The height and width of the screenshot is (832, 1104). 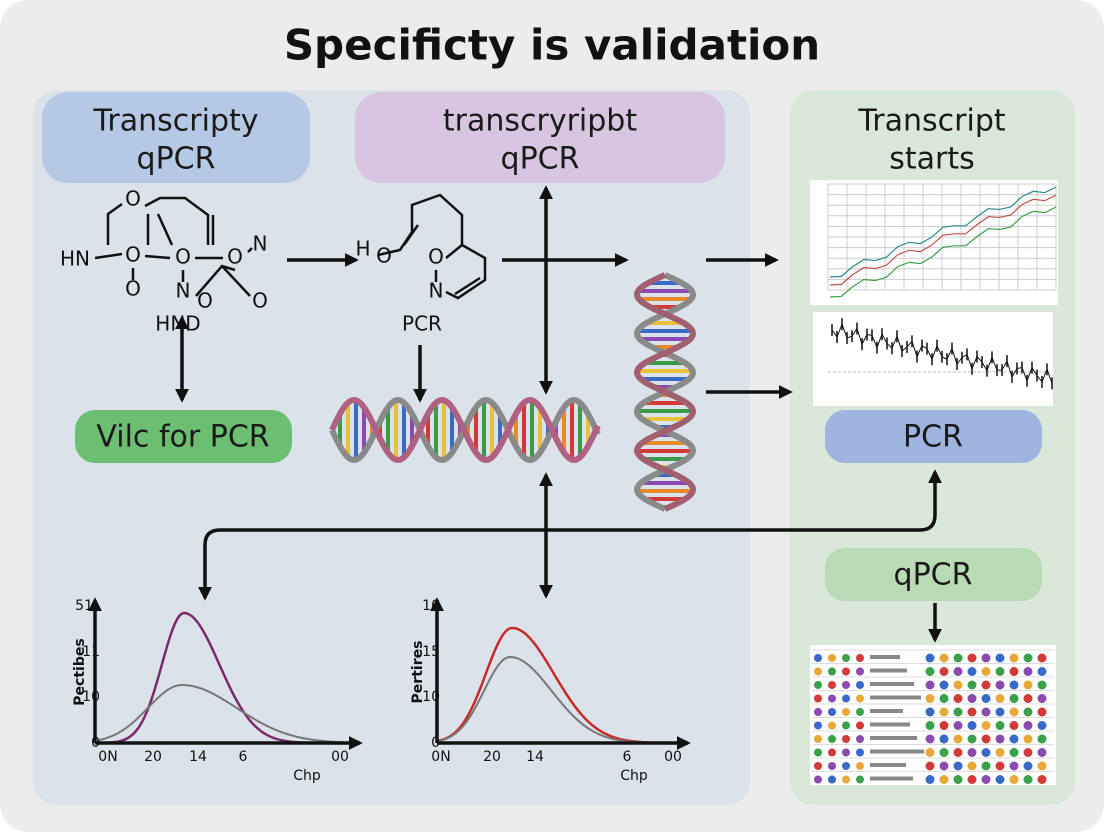 I want to click on atom: H, so click(x=362, y=249).